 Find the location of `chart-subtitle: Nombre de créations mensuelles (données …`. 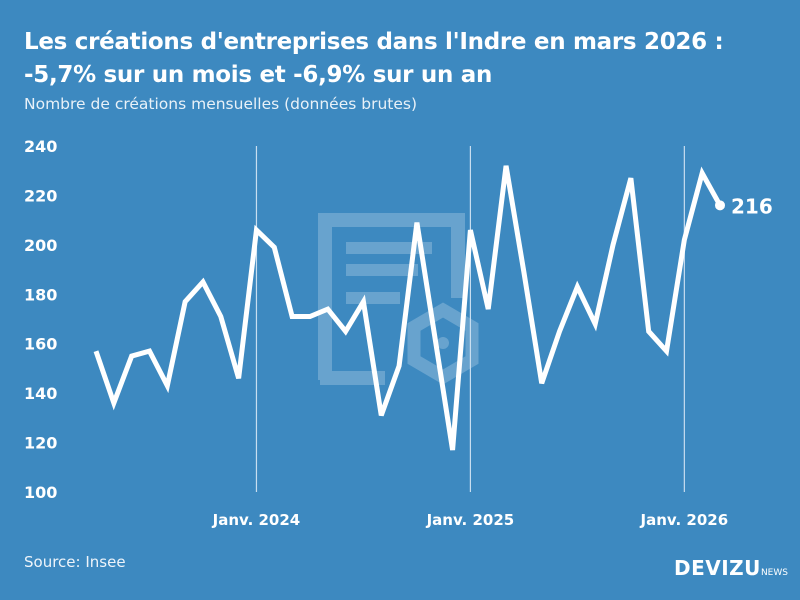

chart-subtitle: Nombre de créations mensuelles (données … is located at coordinates (221, 104).